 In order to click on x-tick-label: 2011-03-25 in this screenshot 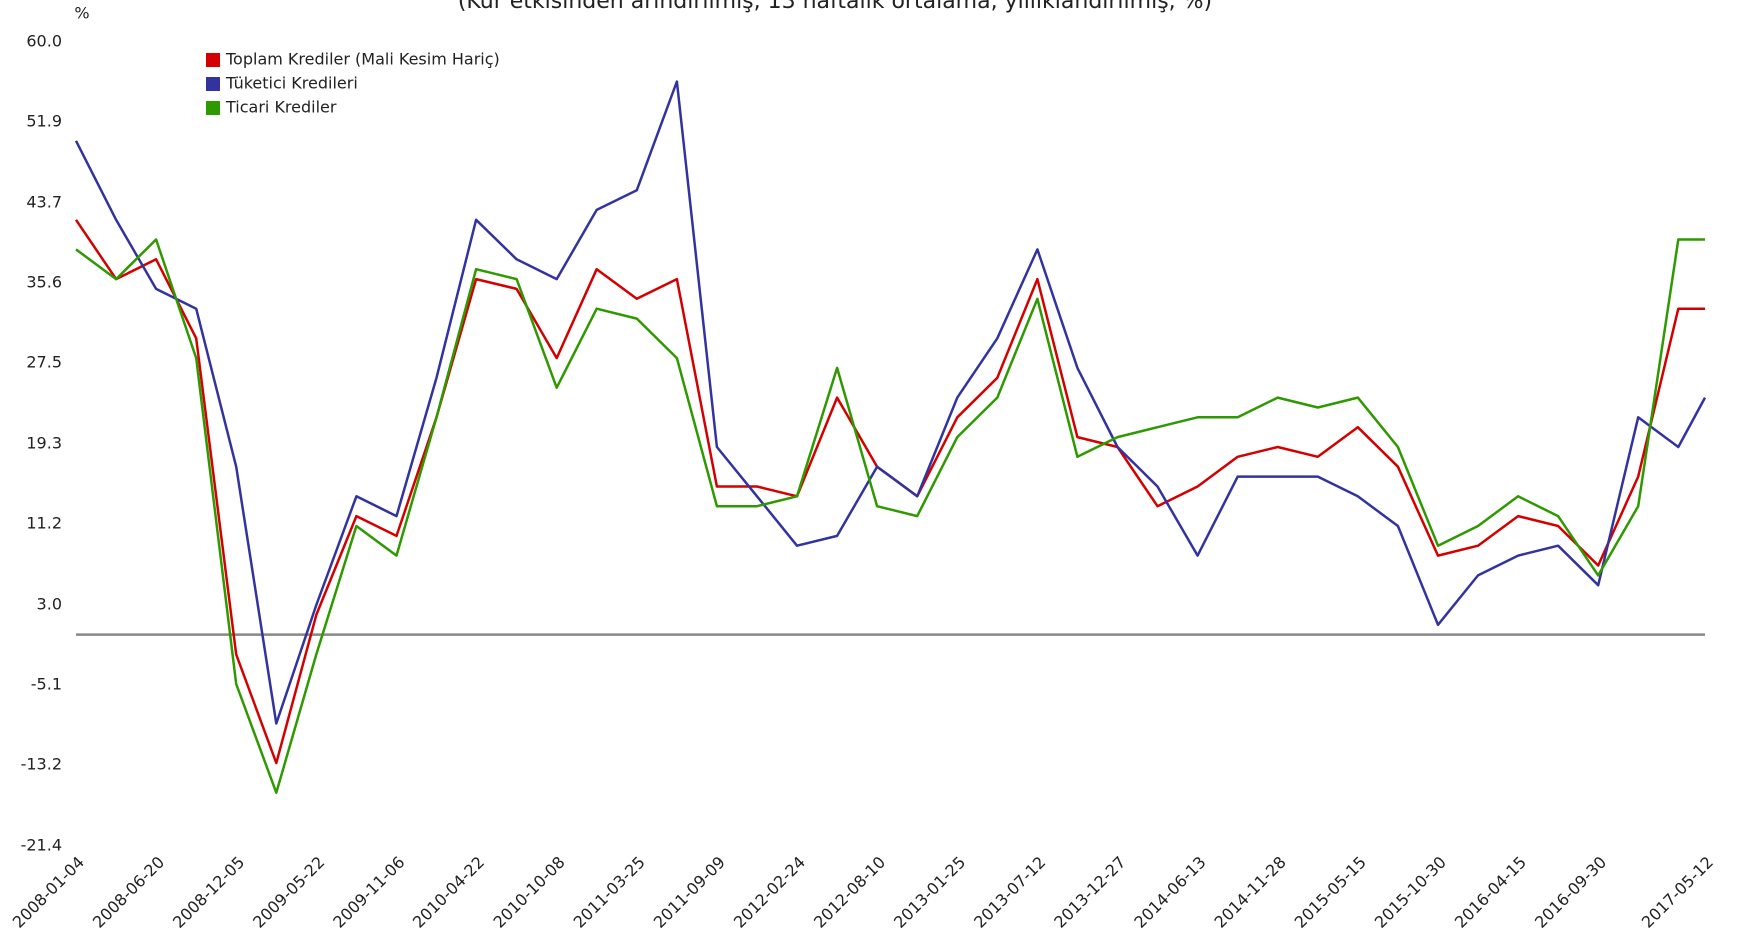, I will do `click(609, 892)`.